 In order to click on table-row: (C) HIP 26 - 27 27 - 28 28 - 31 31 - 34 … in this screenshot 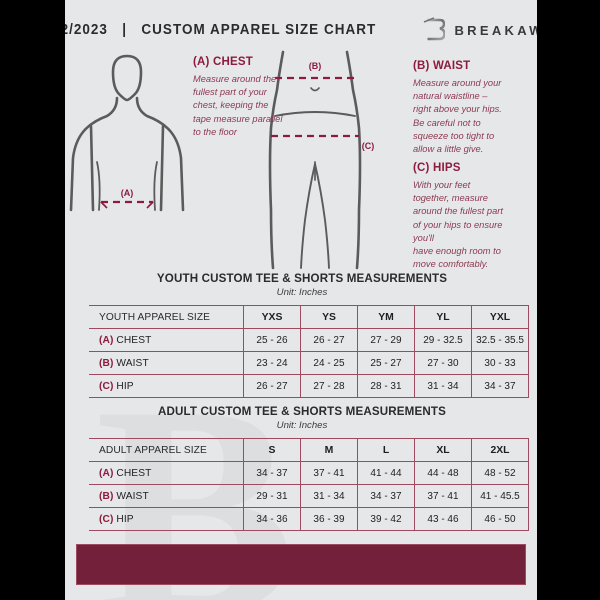, I will do `click(309, 386)`.